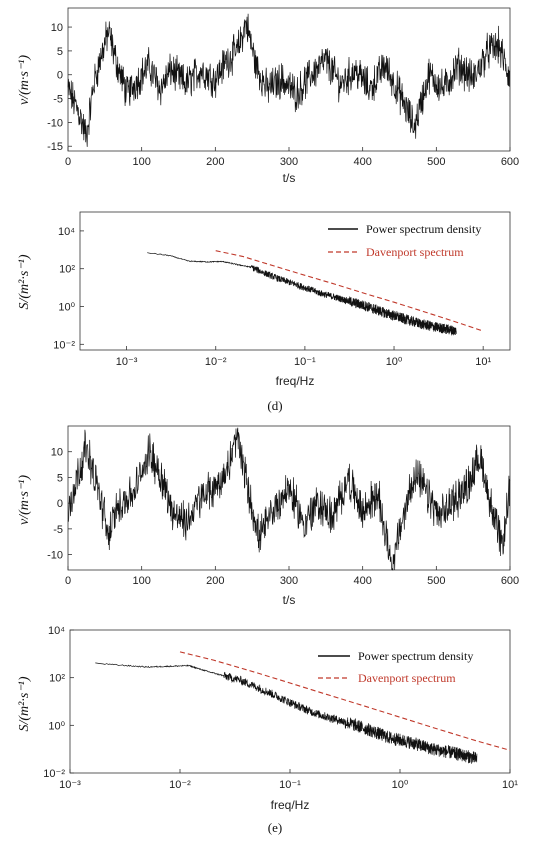 The width and height of the screenshot is (550, 843). What do you see at coordinates (60, 76) in the screenshot?
I see `velocity-d-ytick-label: 0` at bounding box center [60, 76].